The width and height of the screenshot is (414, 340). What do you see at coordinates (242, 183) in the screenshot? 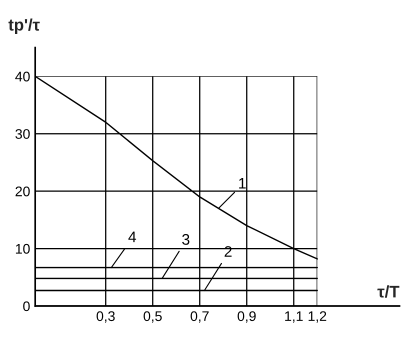
I see `series-label: 1` at bounding box center [242, 183].